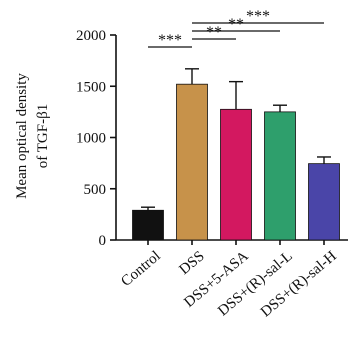 Image resolution: width=348 pixels, height=360 pixels. Describe the element at coordinates (91, 87) in the screenshot. I see `y-tick-label: 1500` at that location.